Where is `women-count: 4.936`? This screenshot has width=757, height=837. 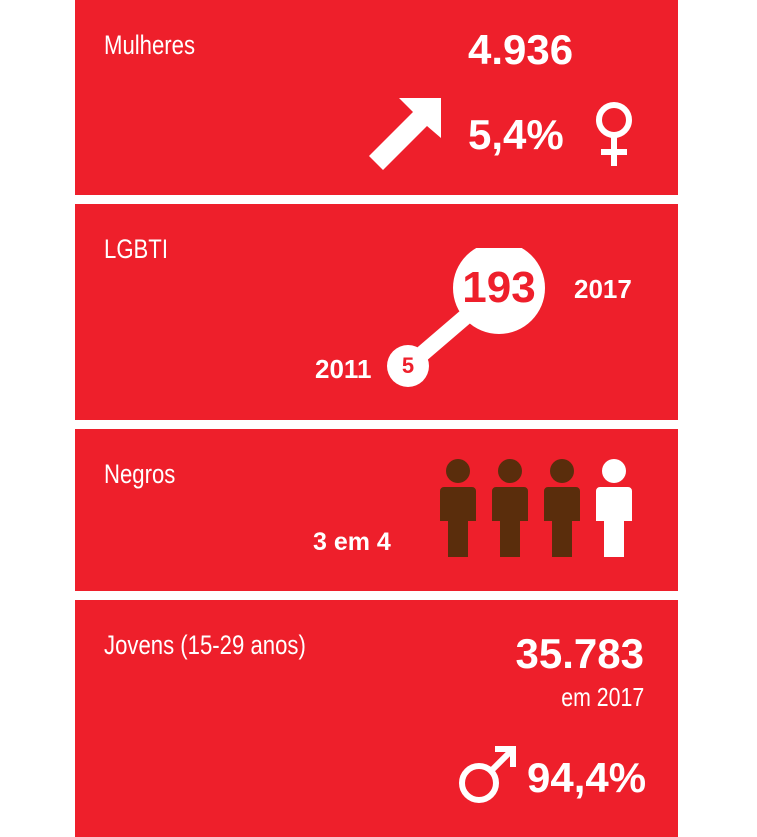 women-count: 4.936 is located at coordinates (521, 49).